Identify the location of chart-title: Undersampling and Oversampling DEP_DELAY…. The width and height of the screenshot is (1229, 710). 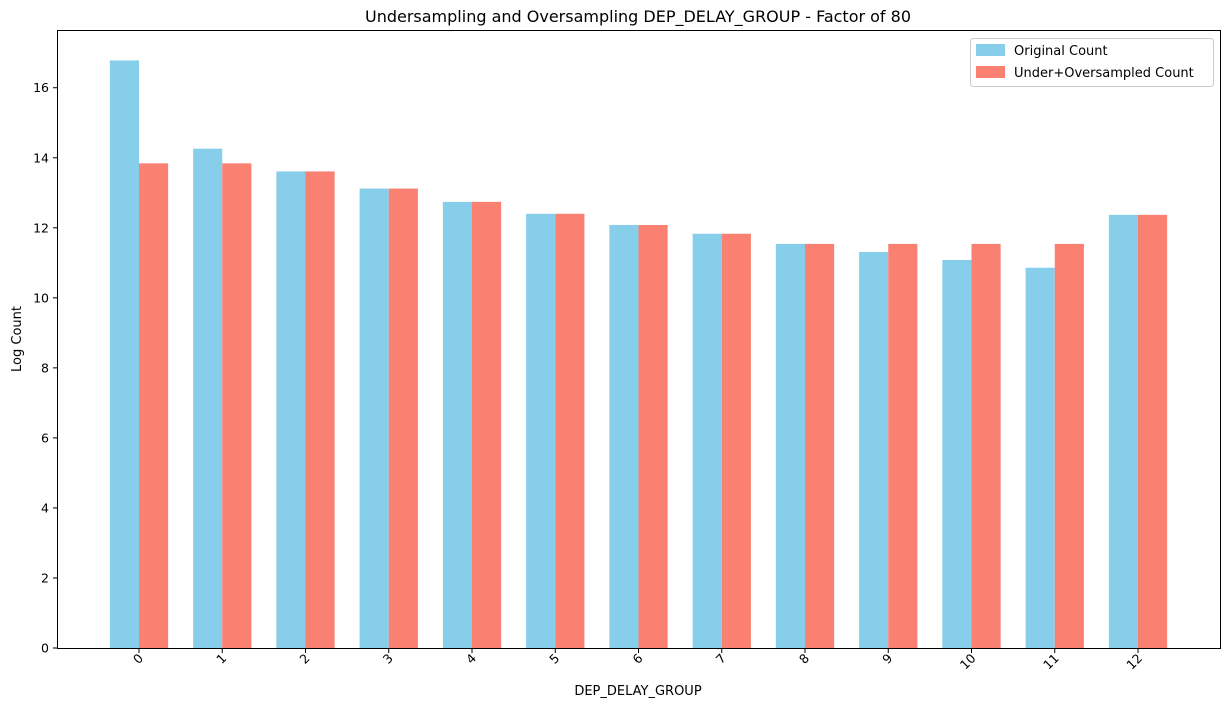
(638, 17).